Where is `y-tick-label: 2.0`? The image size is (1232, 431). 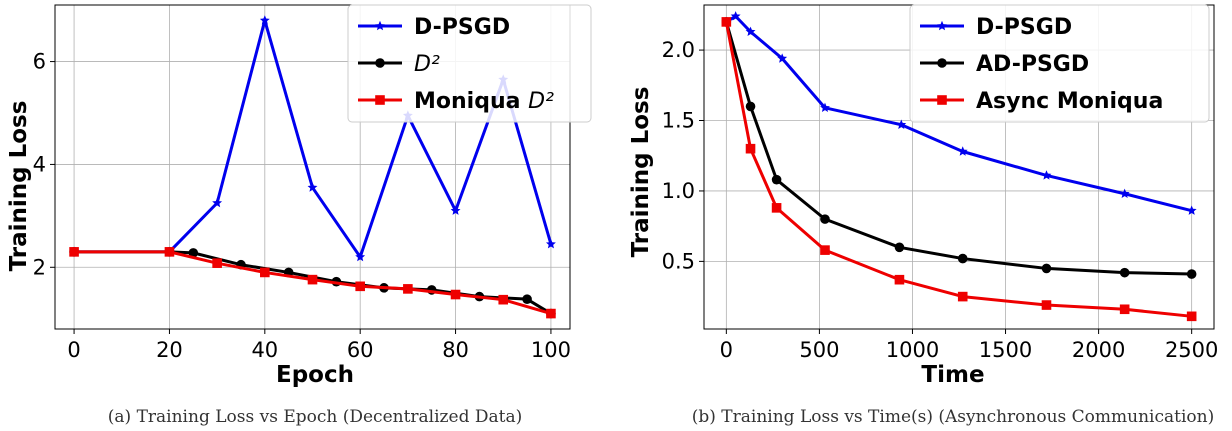 y-tick-label: 2.0 is located at coordinates (678, 50).